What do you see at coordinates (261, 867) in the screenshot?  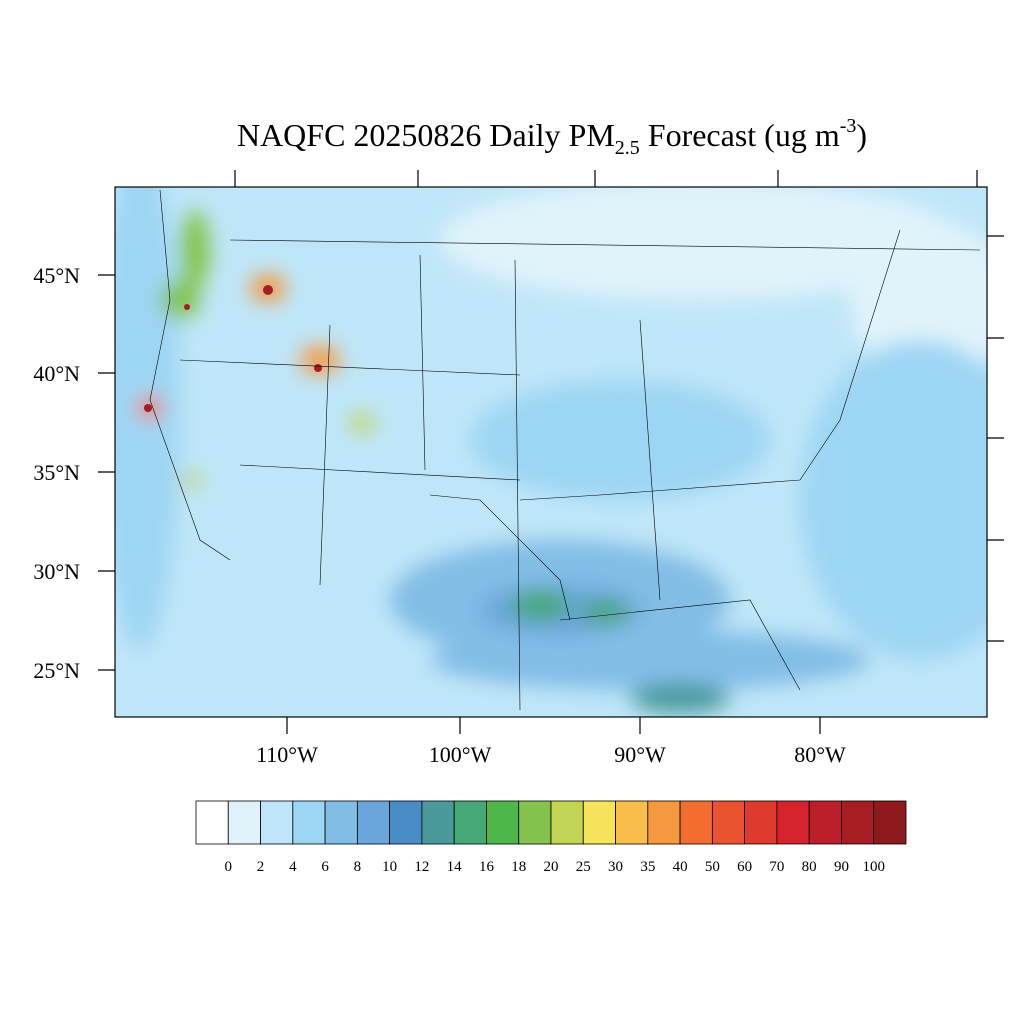 I see `colorbar-label: 2` at bounding box center [261, 867].